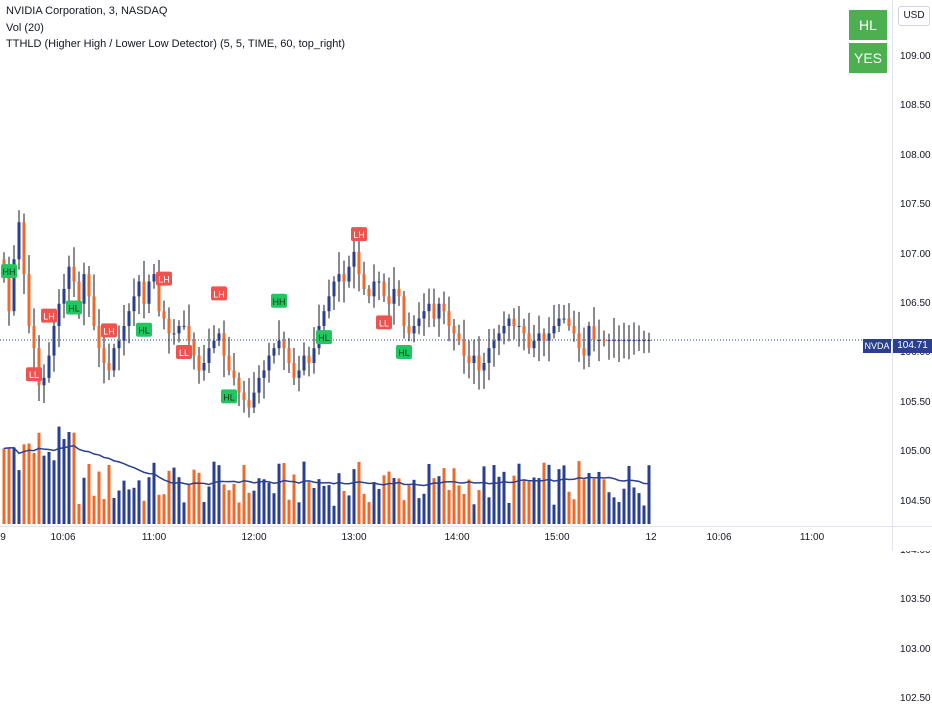 The width and height of the screenshot is (932, 704). I want to click on indicator-table-divider, so click(868, 42).